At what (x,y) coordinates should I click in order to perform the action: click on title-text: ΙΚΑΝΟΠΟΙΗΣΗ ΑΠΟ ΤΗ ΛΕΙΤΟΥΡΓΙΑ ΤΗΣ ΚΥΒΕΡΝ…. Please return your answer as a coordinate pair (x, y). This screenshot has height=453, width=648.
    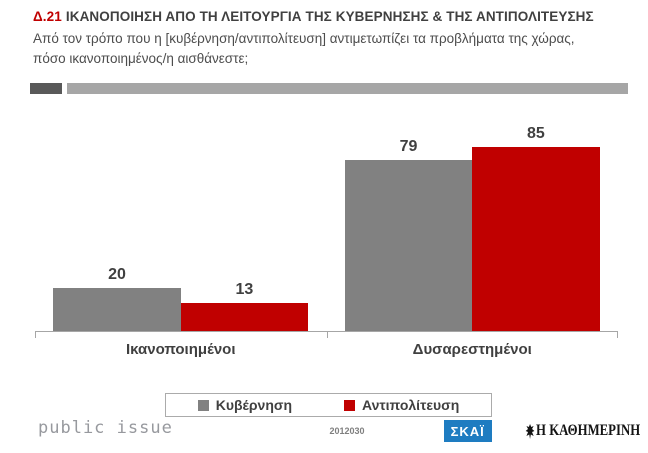
    Looking at the image, I should click on (329, 16).